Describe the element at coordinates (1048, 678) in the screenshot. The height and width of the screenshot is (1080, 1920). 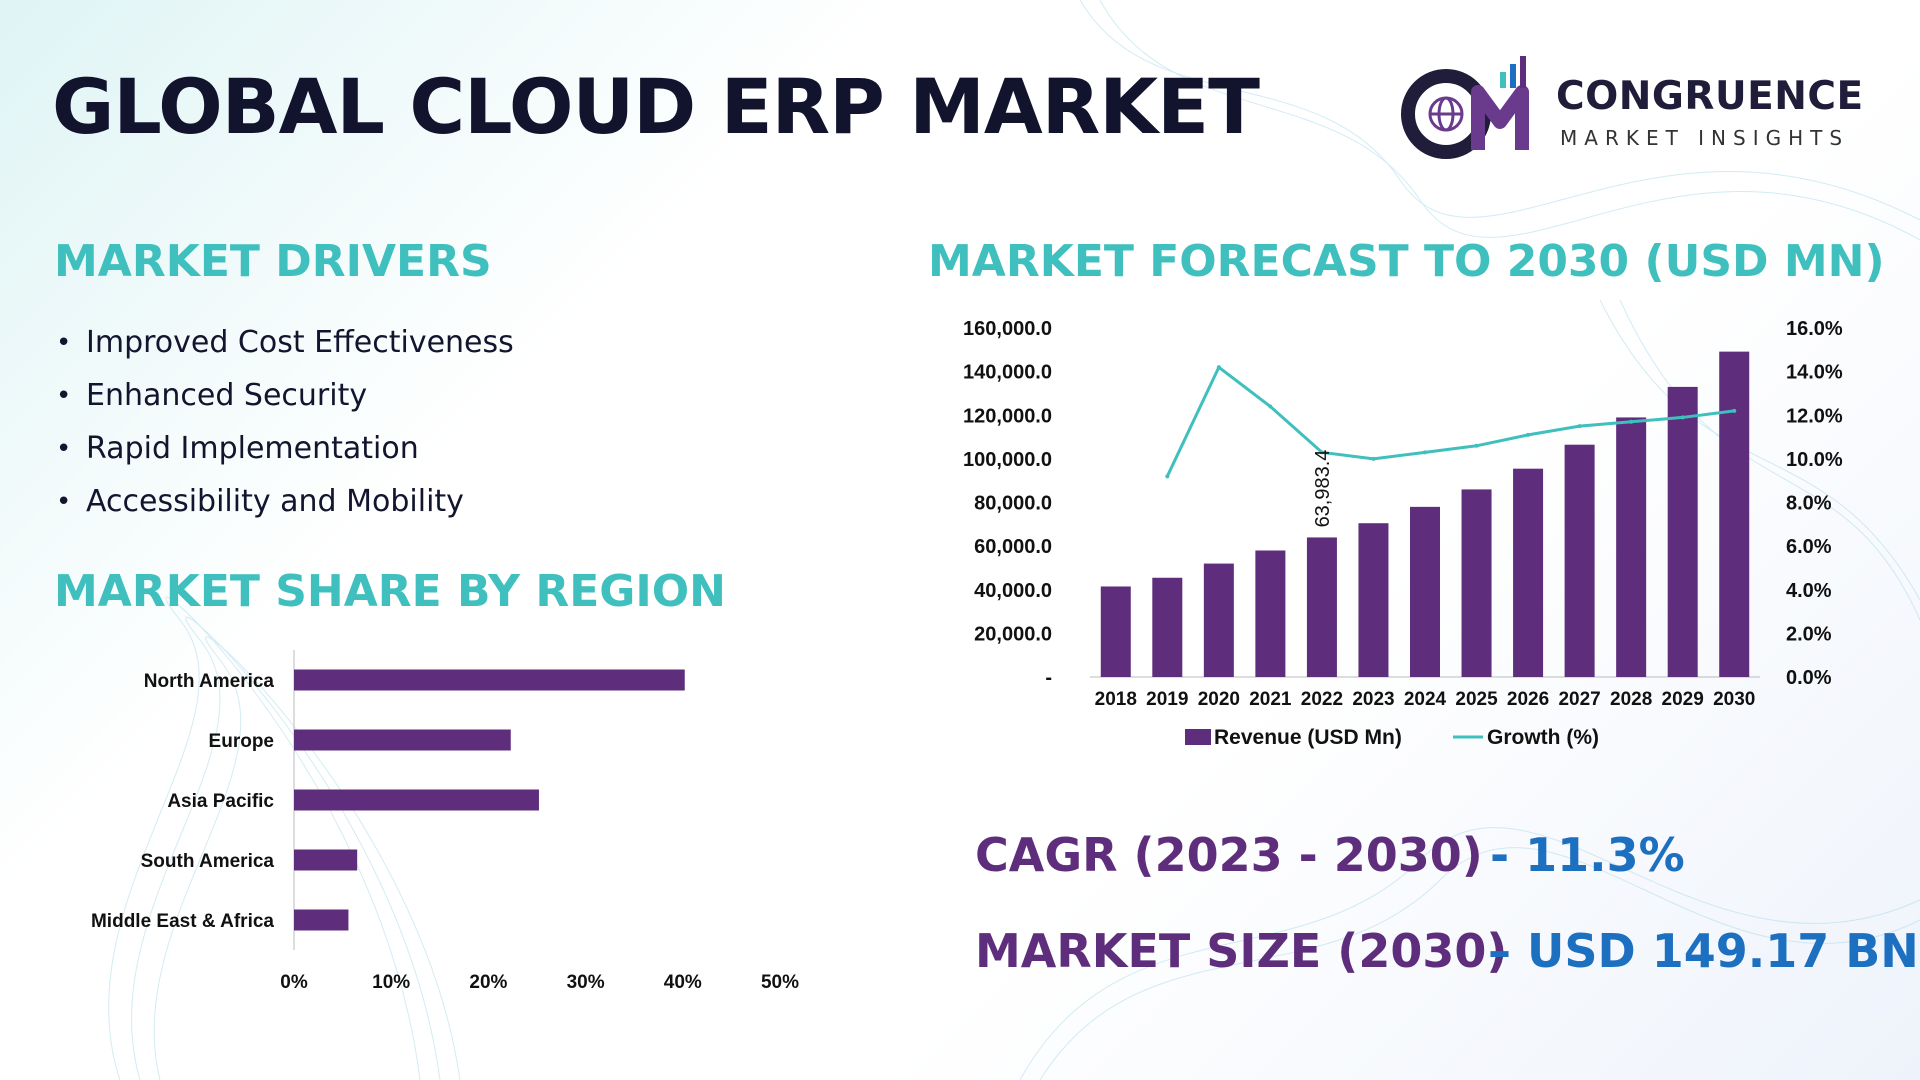
I see `left-axis-tick-label: -` at that location.